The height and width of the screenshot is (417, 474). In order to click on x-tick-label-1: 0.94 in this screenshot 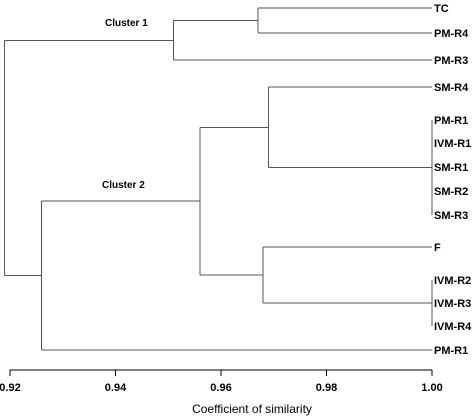, I will do `click(116, 388)`.